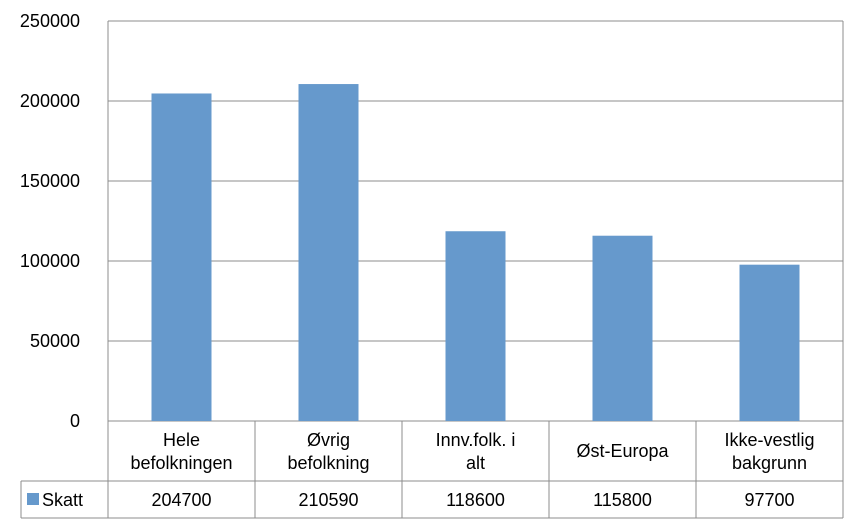  What do you see at coordinates (62, 500) in the screenshot?
I see `legend-label: Skatt` at bounding box center [62, 500].